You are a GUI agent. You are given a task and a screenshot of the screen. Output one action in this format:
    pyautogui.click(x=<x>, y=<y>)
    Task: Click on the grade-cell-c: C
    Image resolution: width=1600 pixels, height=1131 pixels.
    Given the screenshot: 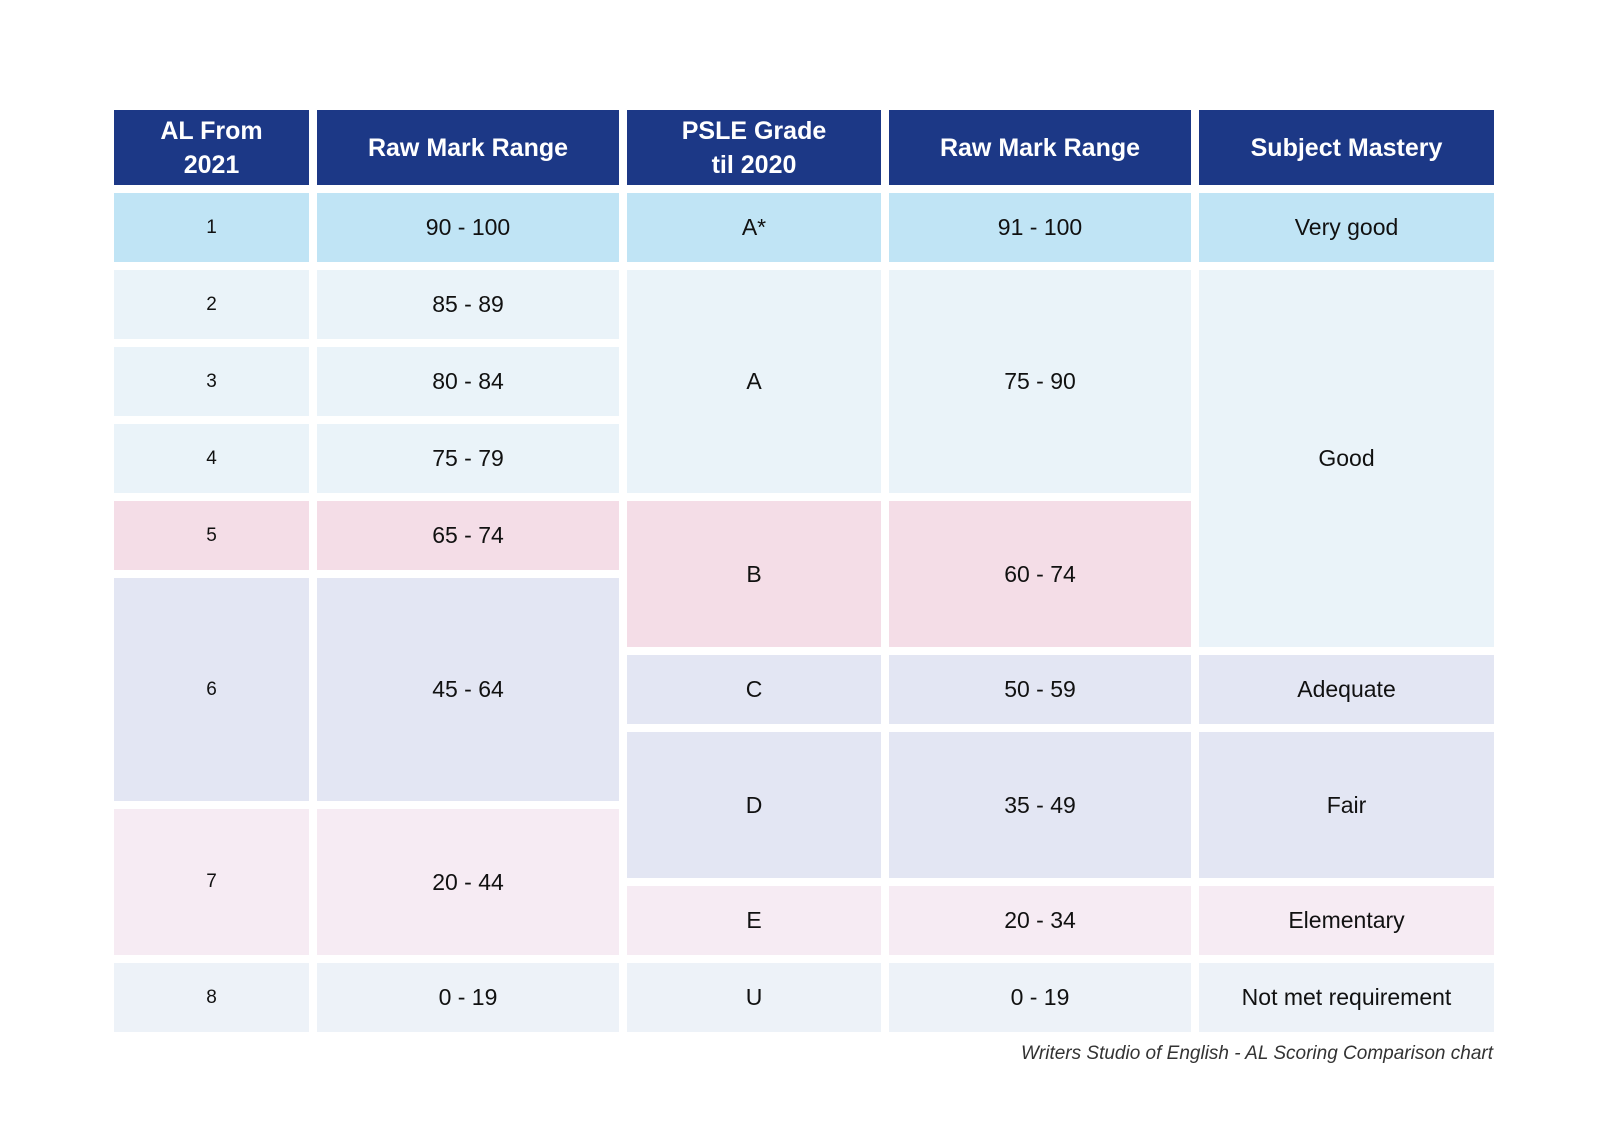 What is the action you would take?
    pyautogui.click(x=754, y=689)
    